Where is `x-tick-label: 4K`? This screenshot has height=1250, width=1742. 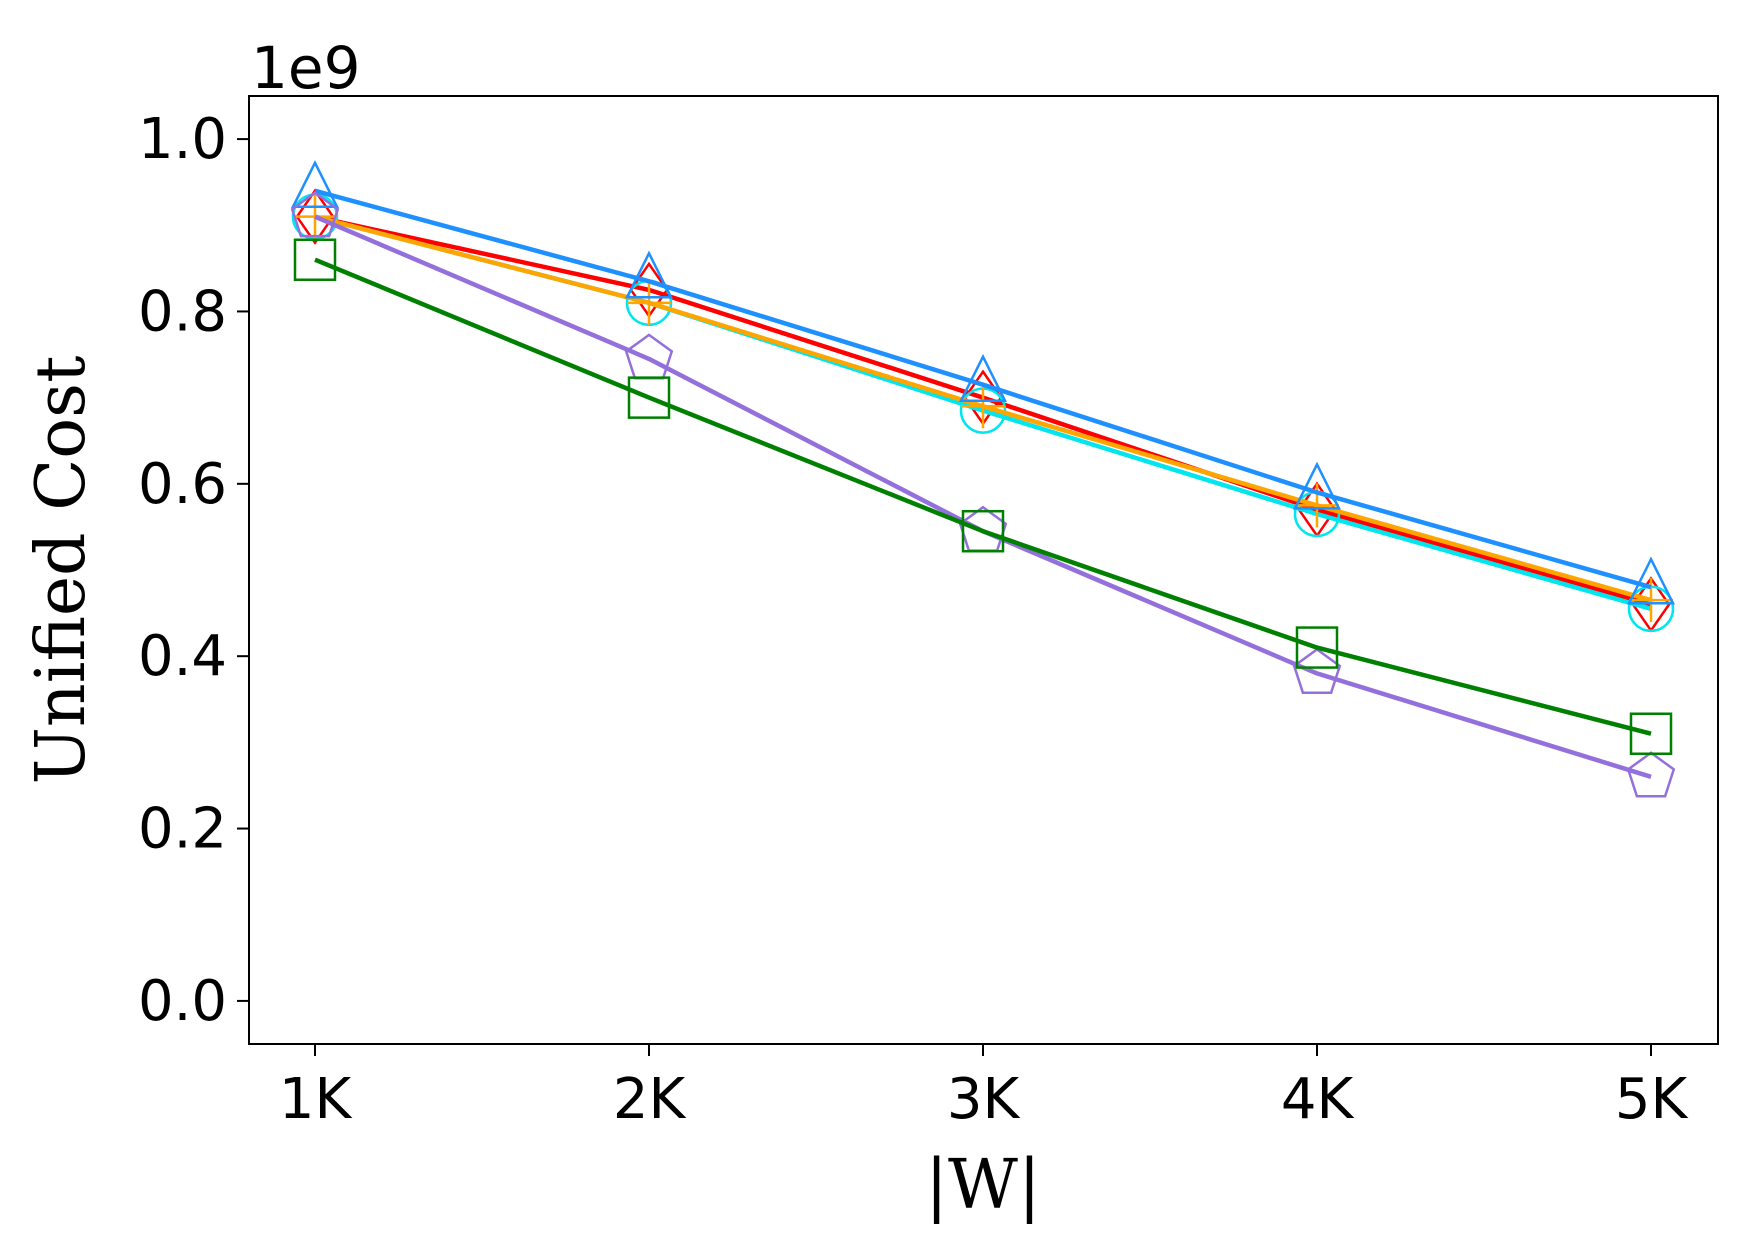
x-tick-label: 4K is located at coordinates (1318, 1099).